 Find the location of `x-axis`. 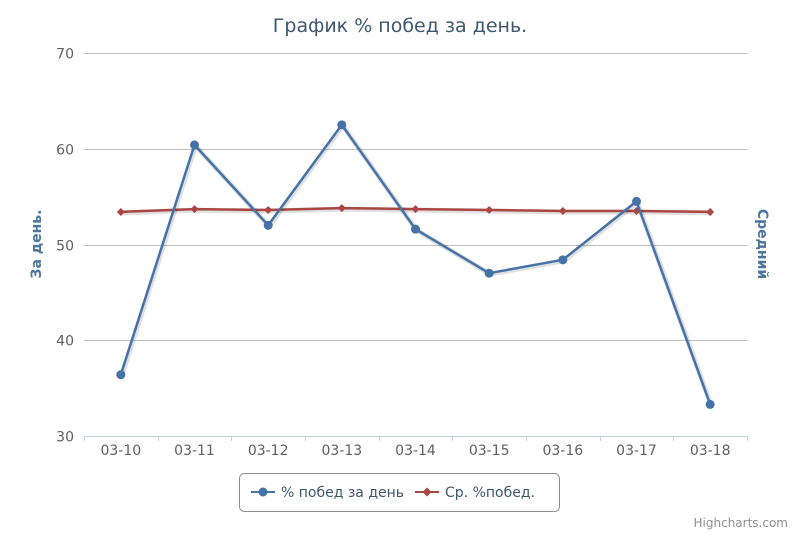

x-axis is located at coordinates (416, 438).